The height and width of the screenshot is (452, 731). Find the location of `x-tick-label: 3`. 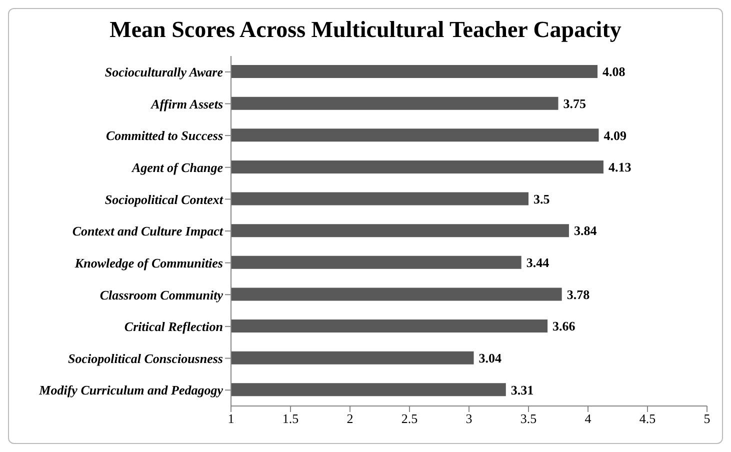

x-tick-label: 3 is located at coordinates (469, 418).